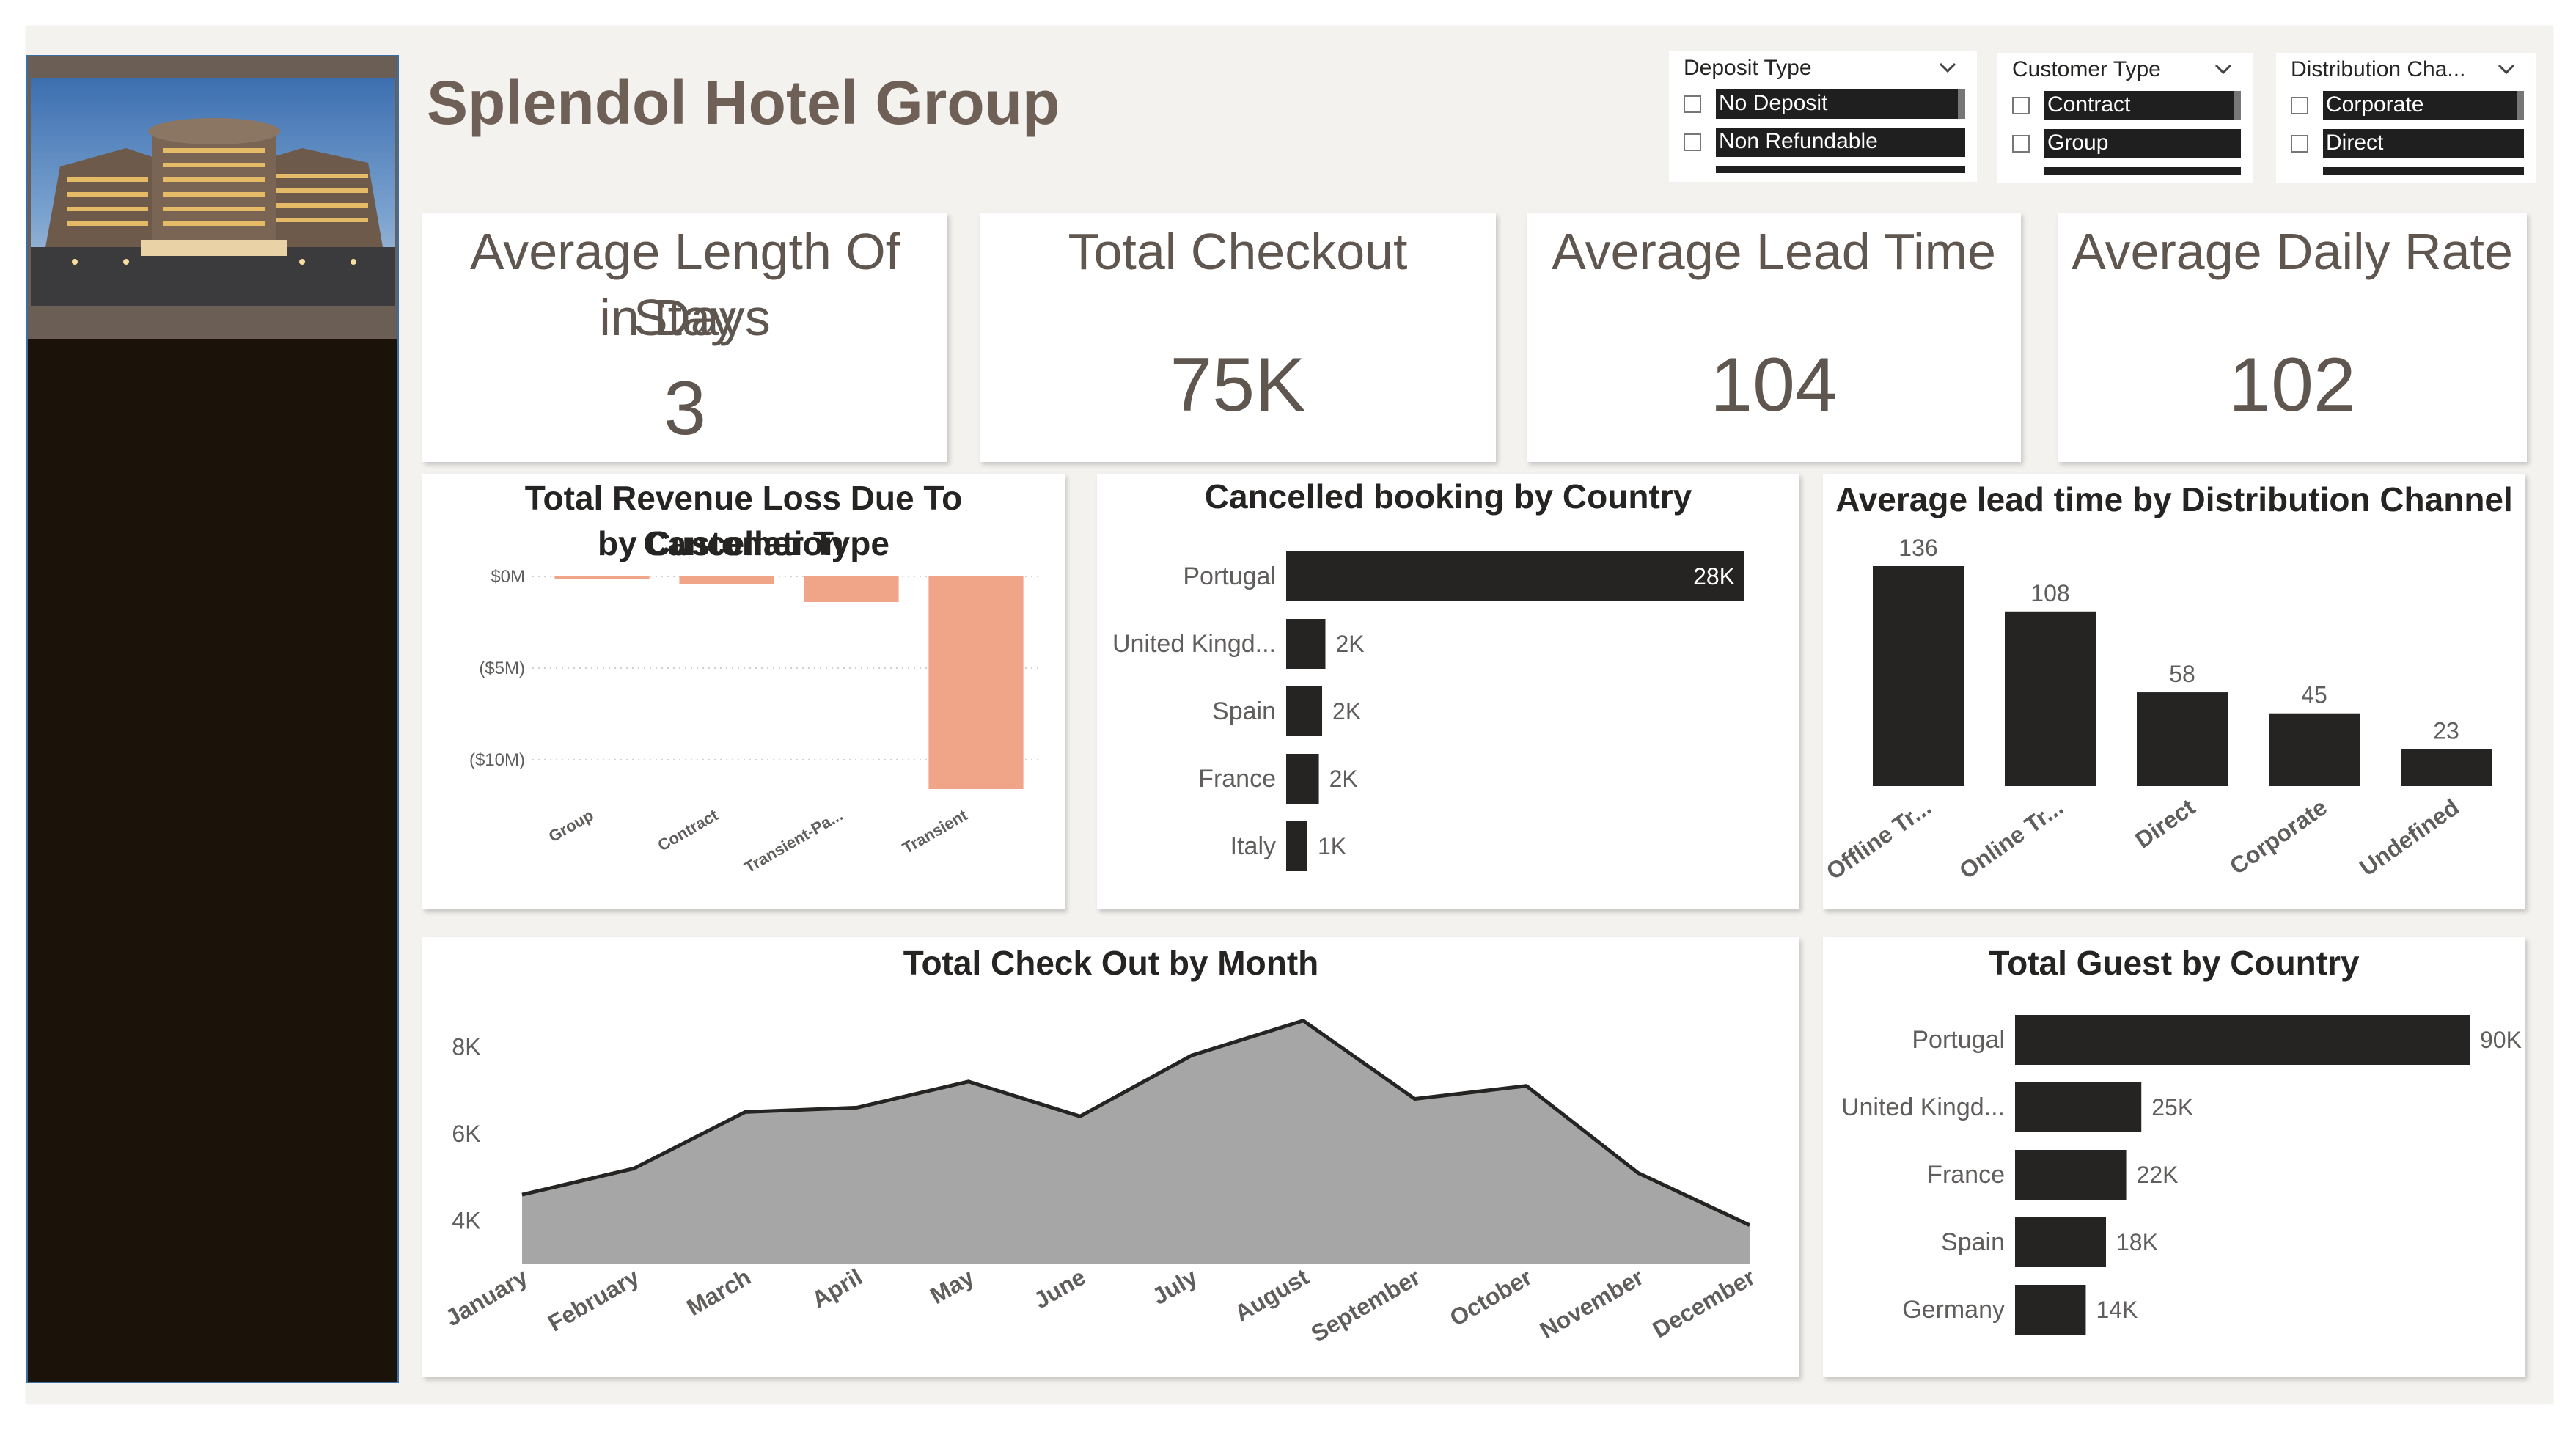 The height and width of the screenshot is (1430, 2576). What do you see at coordinates (2117, 1310) in the screenshot?
I see `data-label: 14K` at bounding box center [2117, 1310].